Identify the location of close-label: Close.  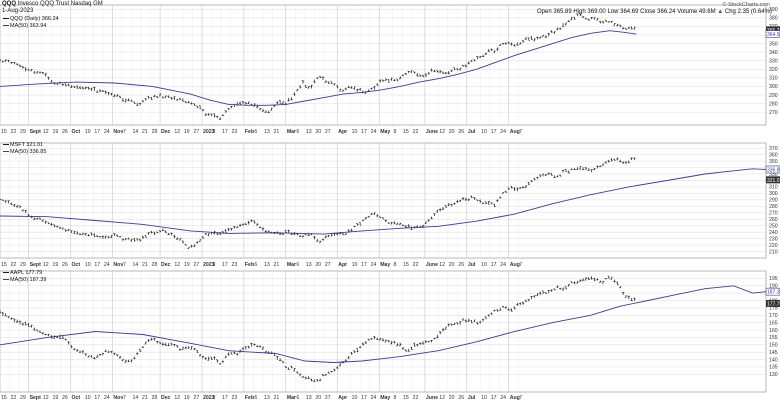
(648, 12).